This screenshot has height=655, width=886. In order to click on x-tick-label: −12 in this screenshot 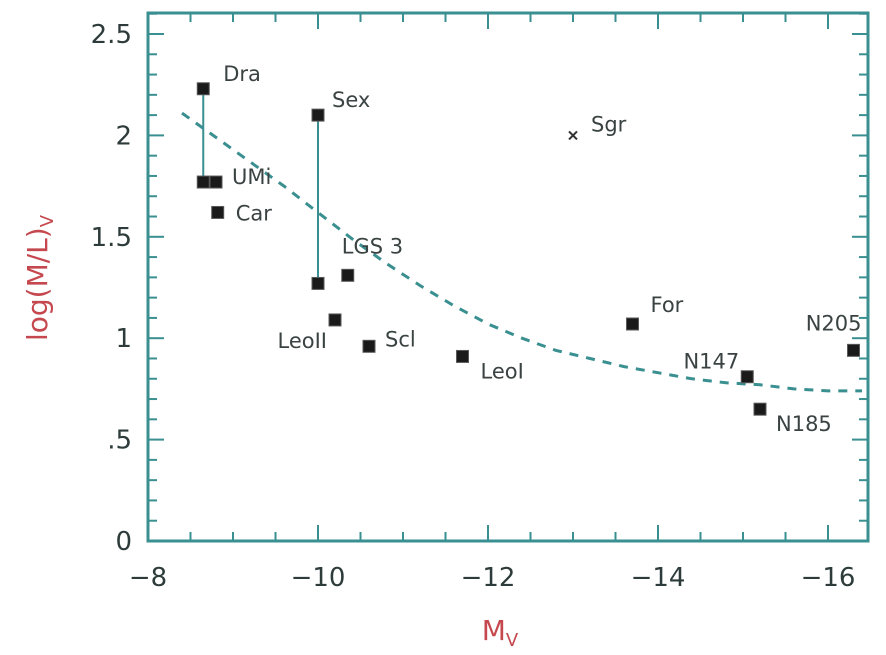, I will do `click(488, 578)`.